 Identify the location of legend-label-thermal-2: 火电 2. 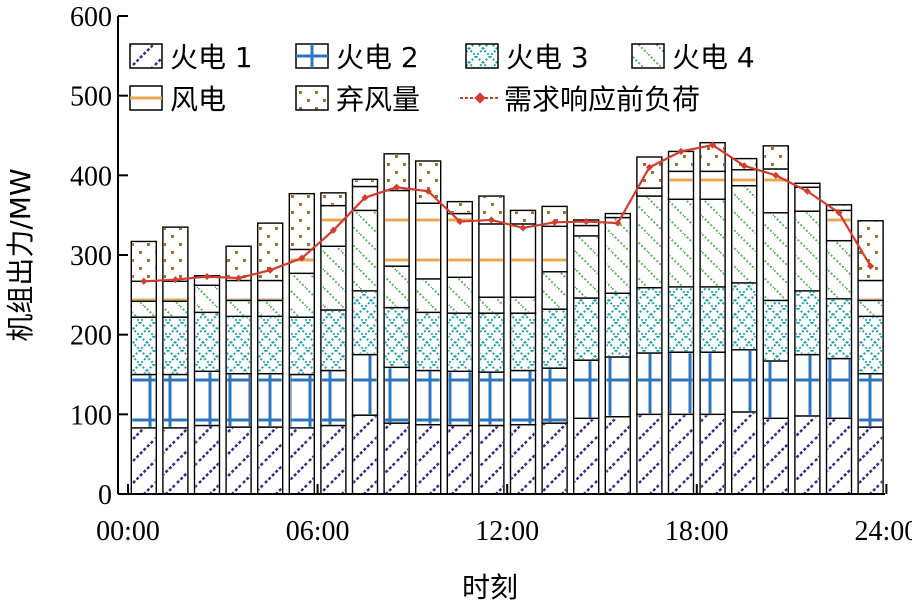
(377, 57).